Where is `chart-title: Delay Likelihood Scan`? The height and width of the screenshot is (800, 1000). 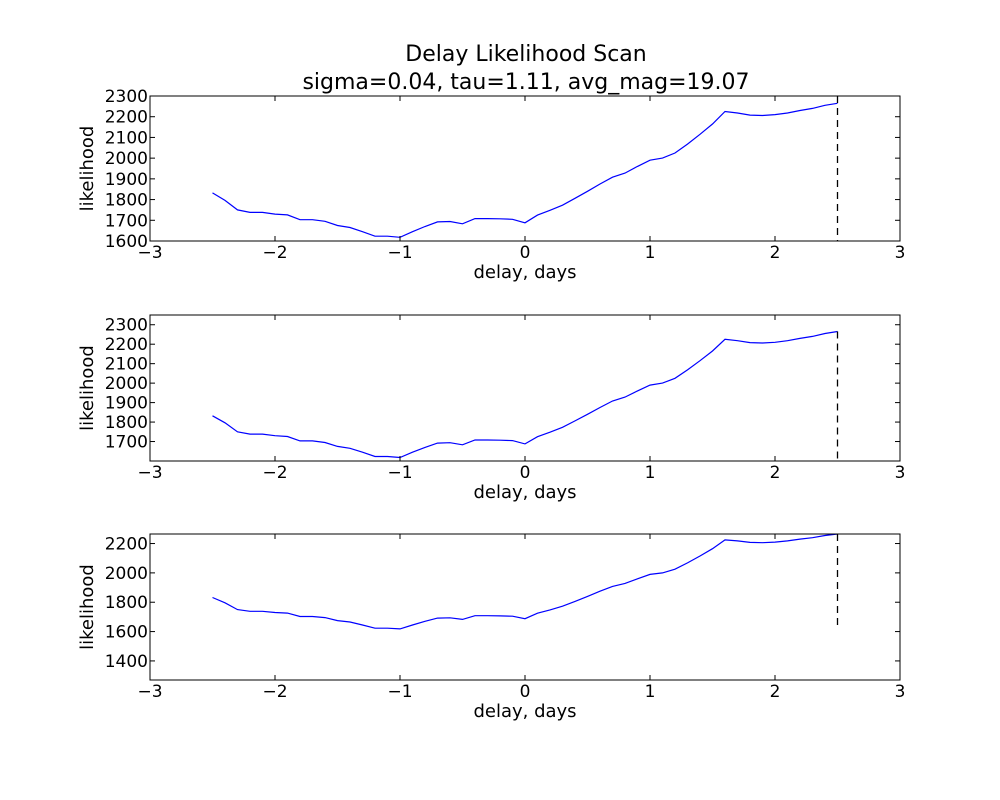 chart-title: Delay Likelihood Scan is located at coordinates (525, 54).